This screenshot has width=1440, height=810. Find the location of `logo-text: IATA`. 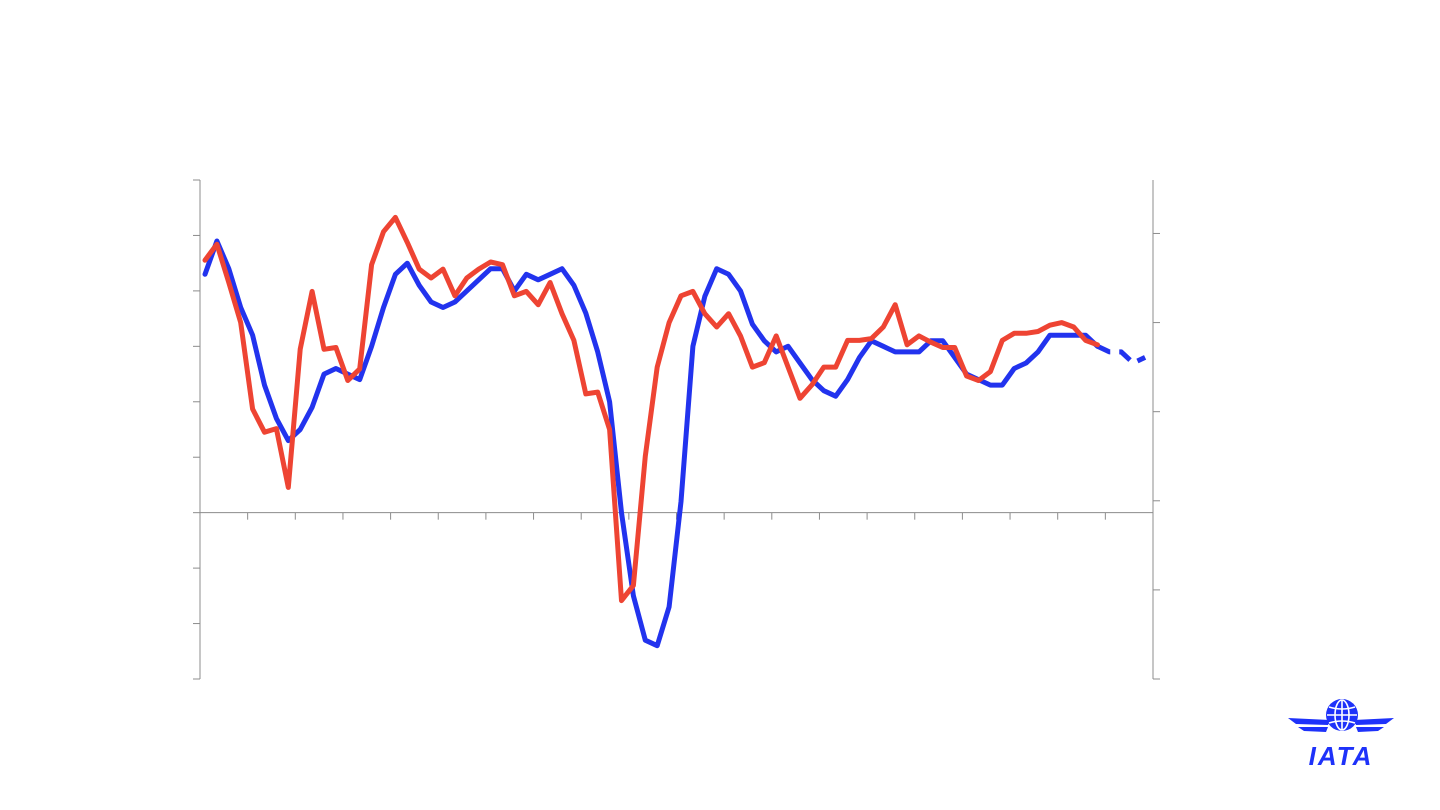

logo-text: IATA is located at coordinates (1341, 754).